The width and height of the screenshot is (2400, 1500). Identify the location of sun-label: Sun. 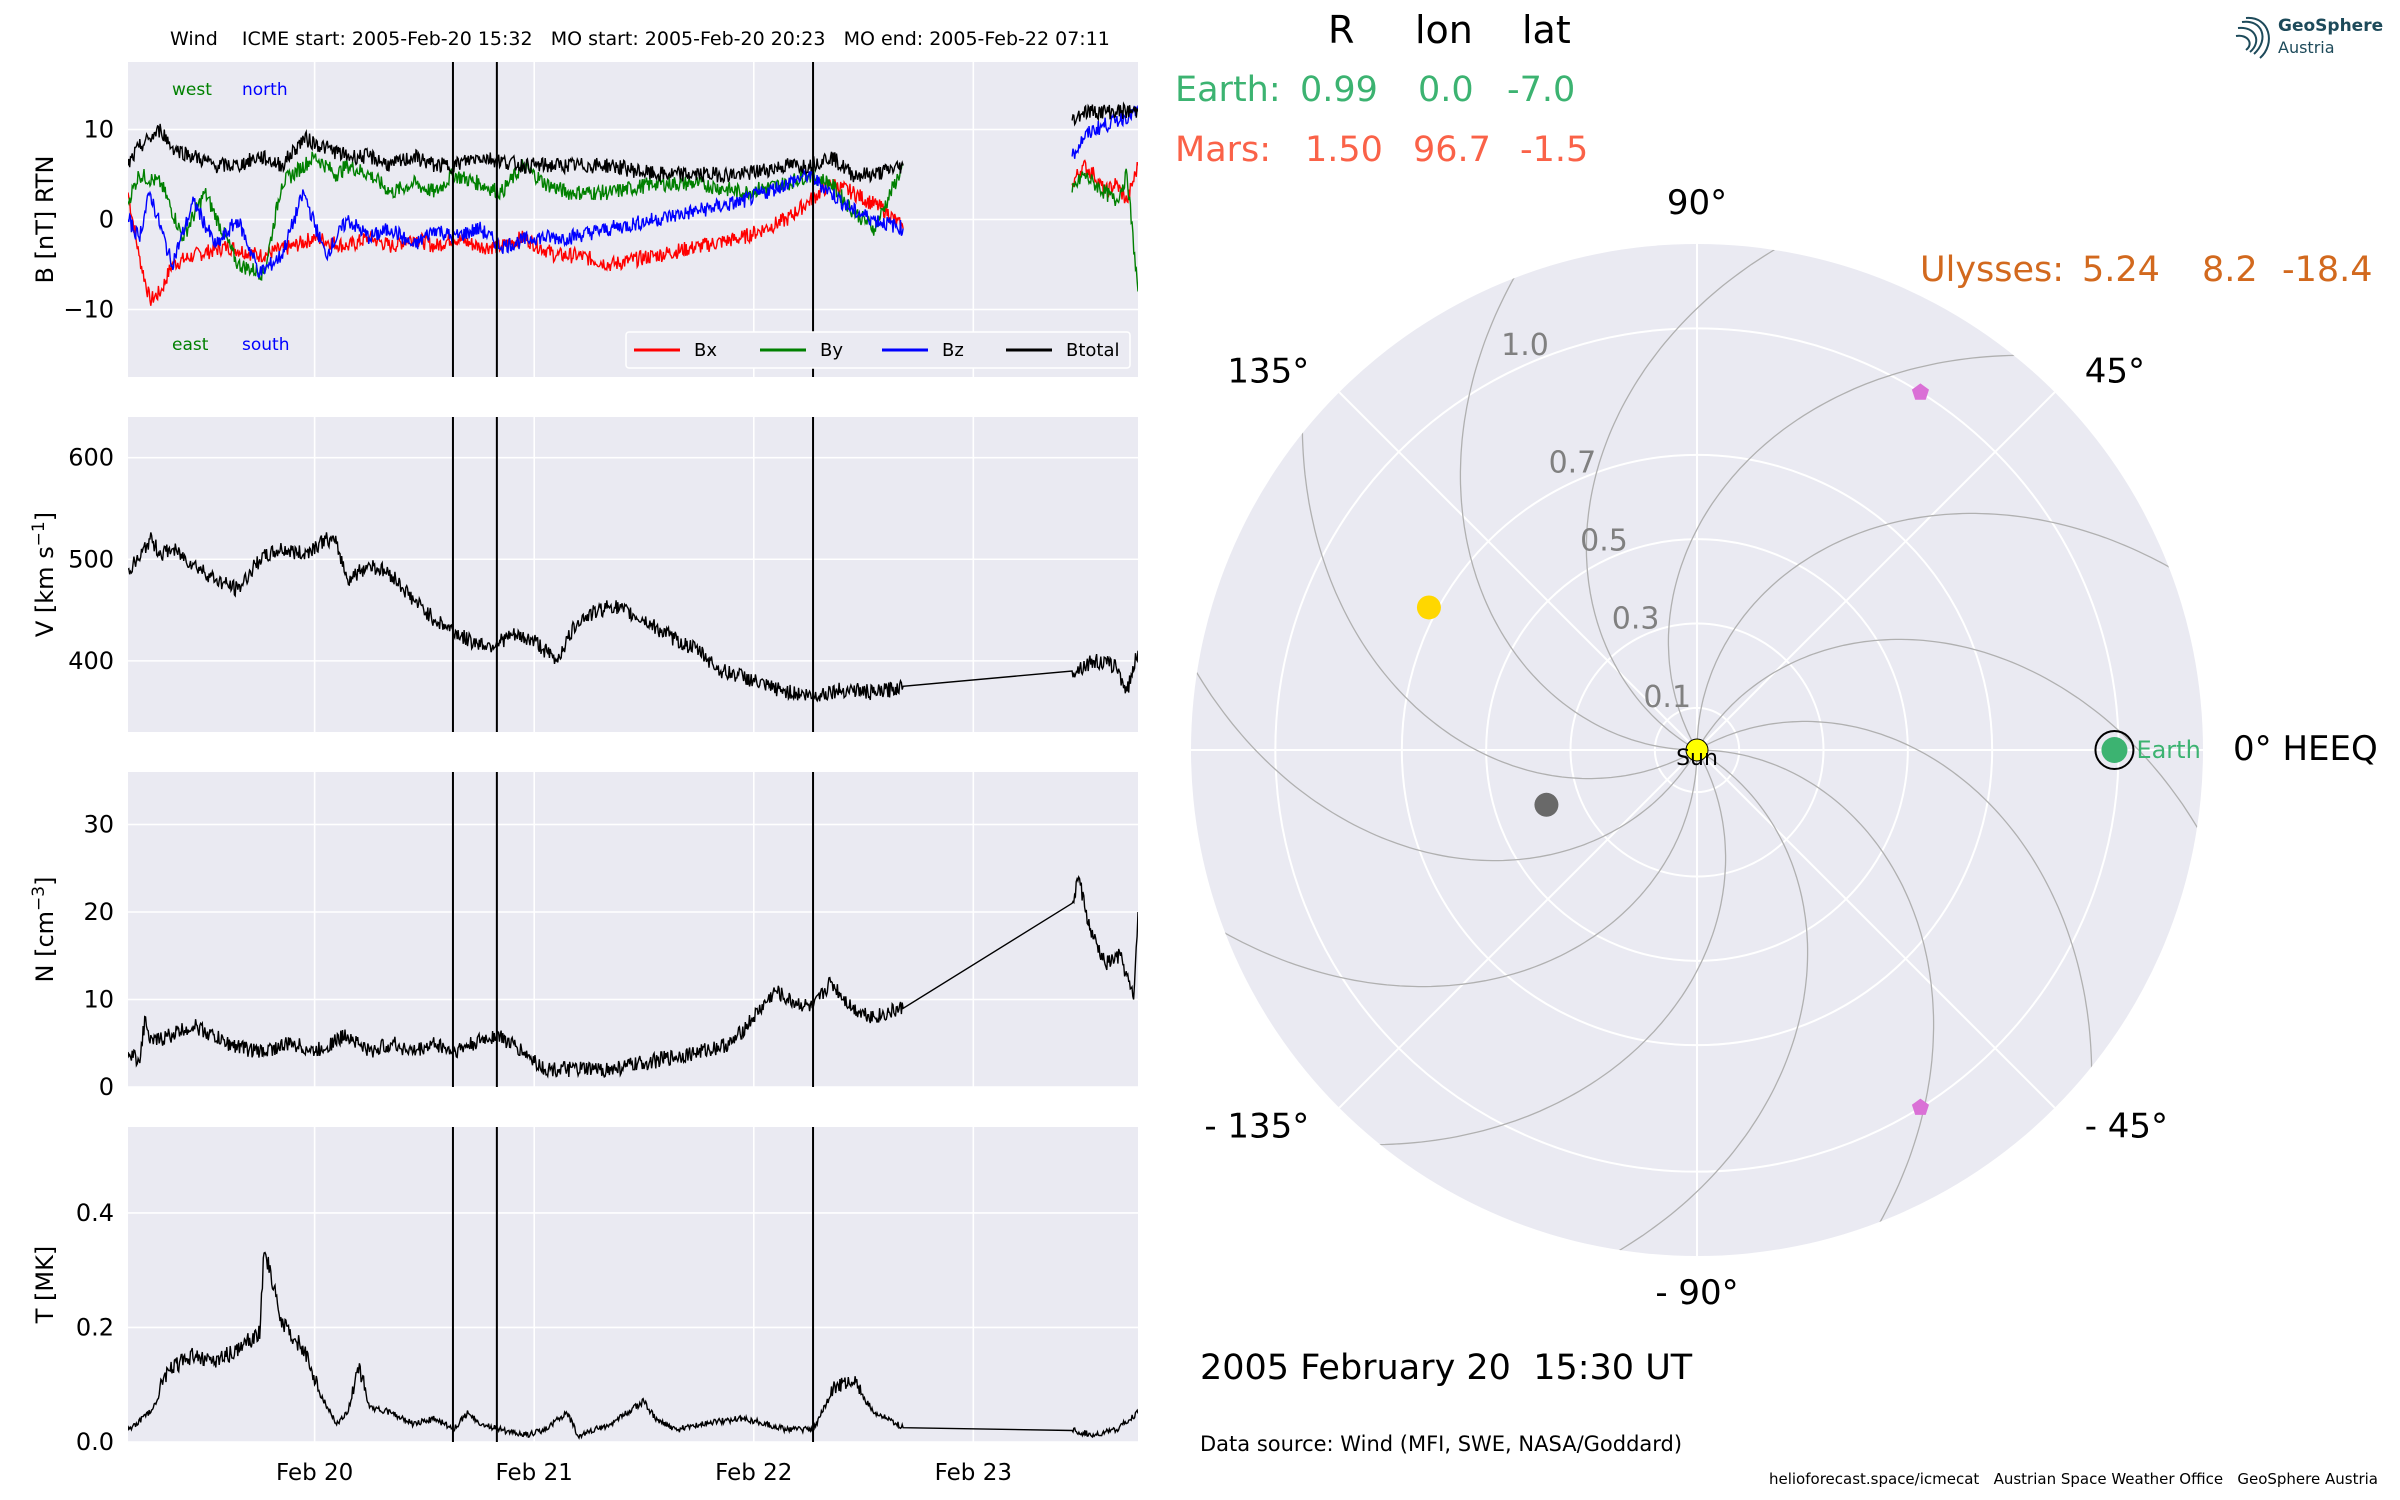
(1697, 758).